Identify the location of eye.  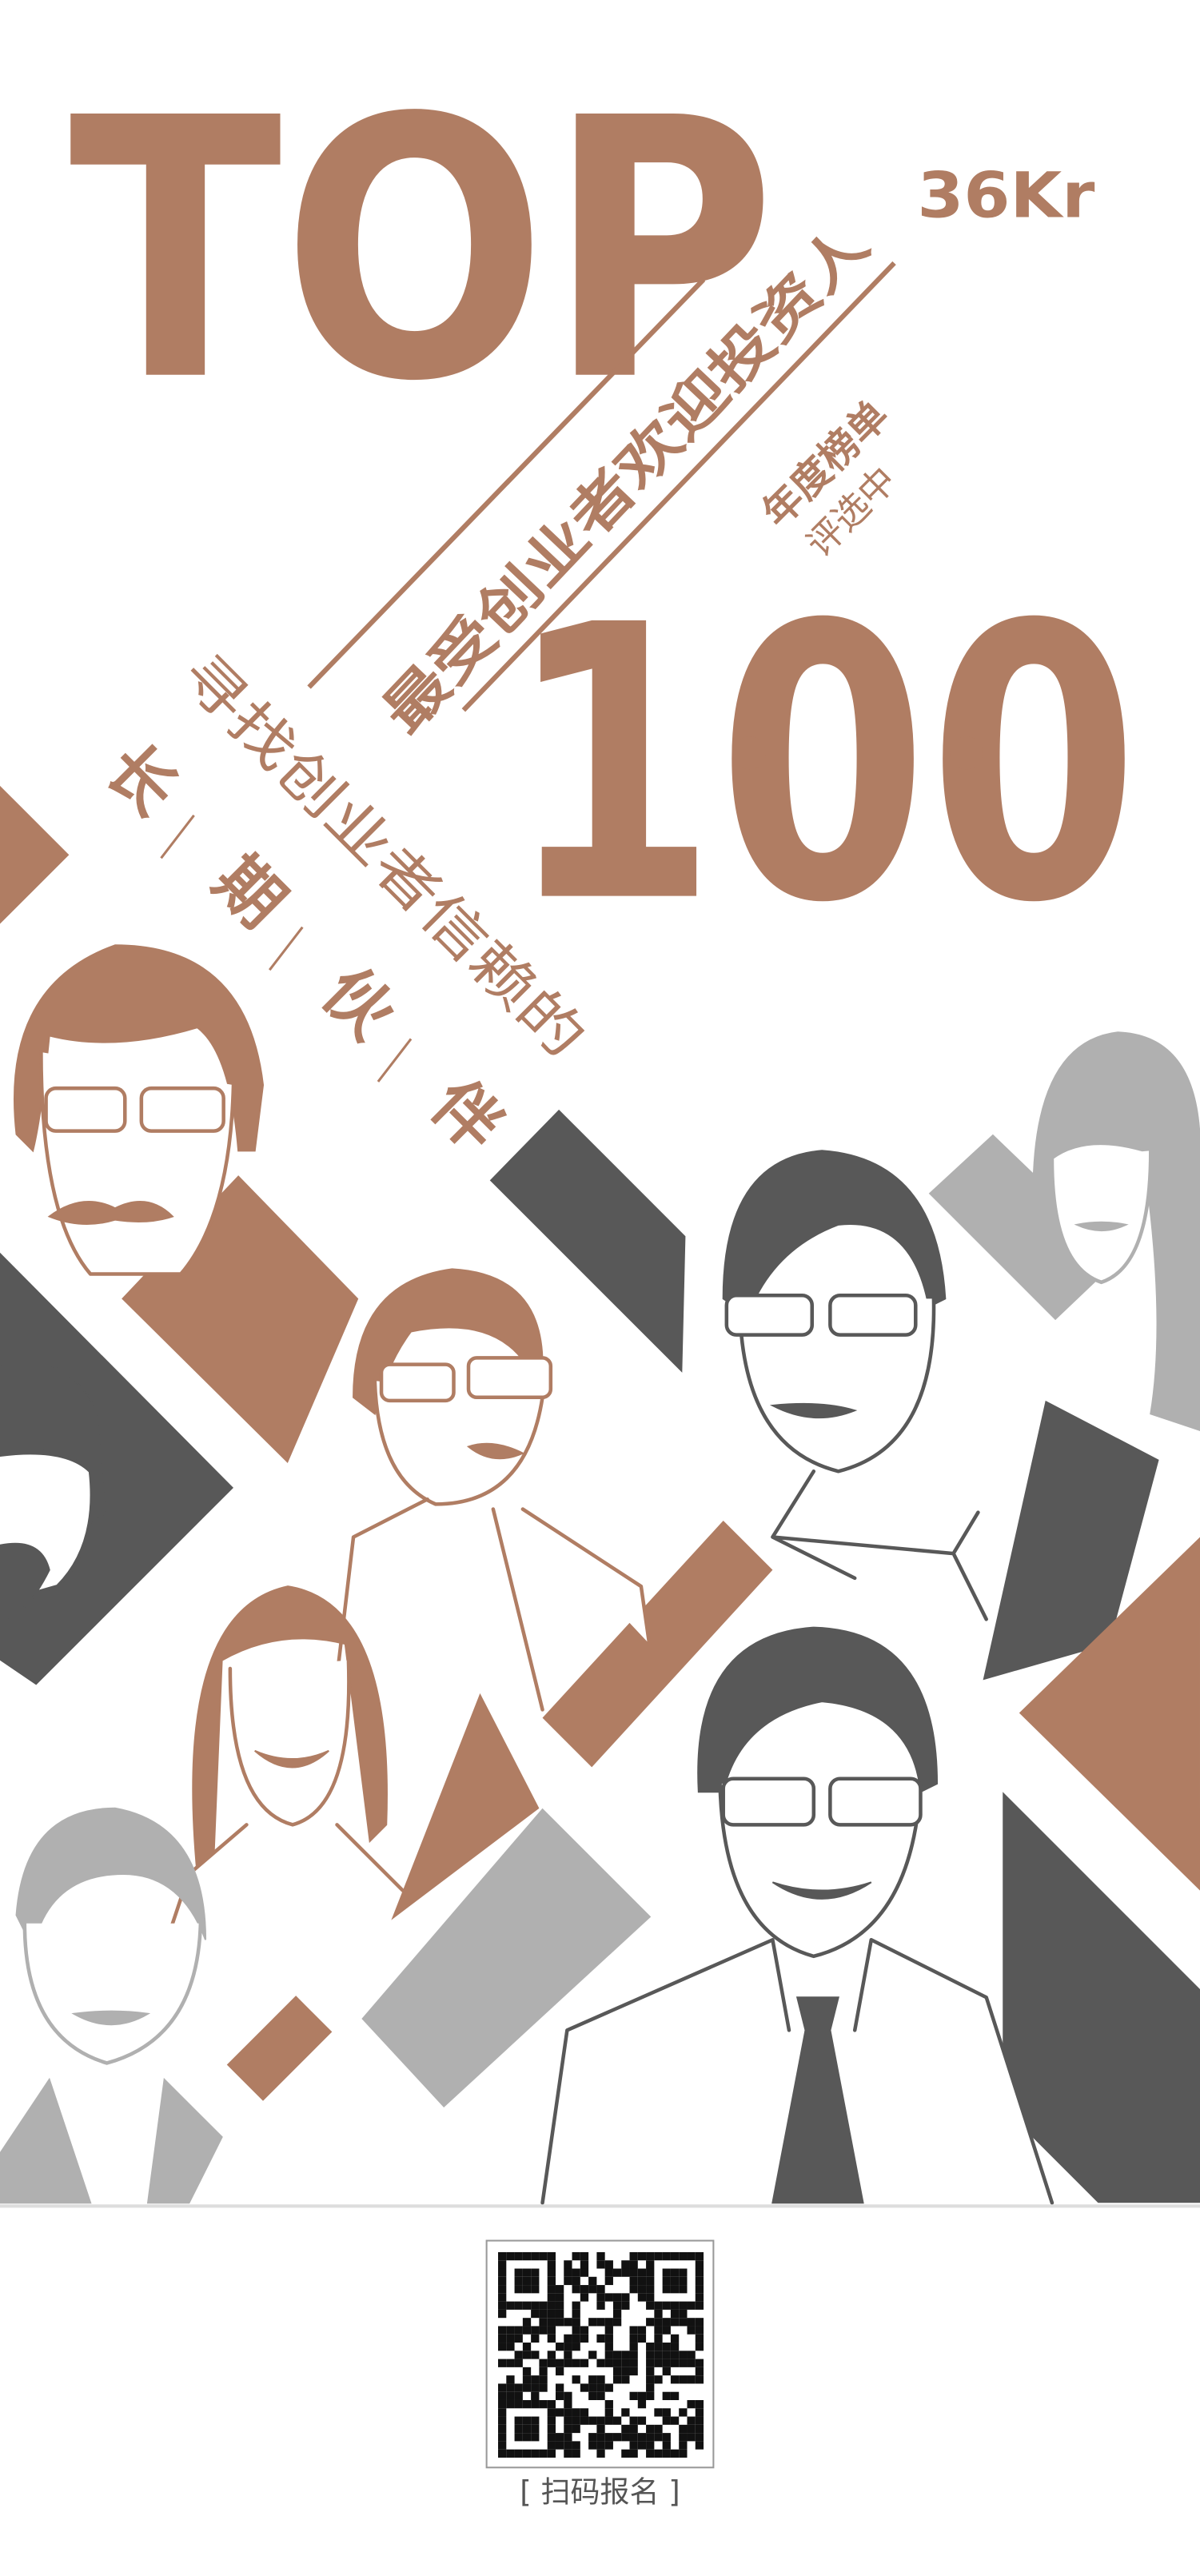
(966, 753).